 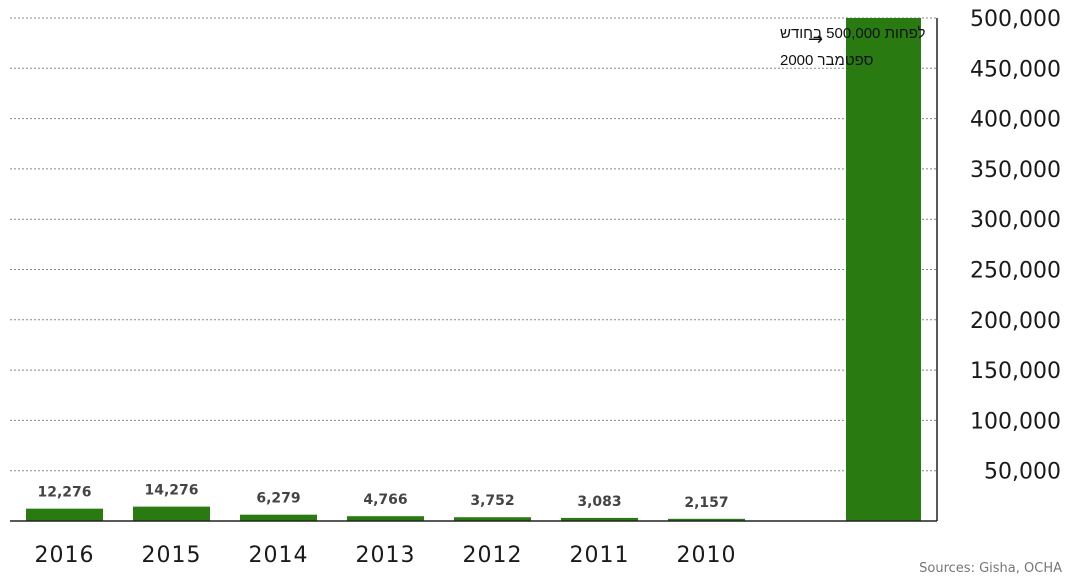 What do you see at coordinates (853, 47) in the screenshot?
I see `annotation: לפחות 500,000 בחודש ספטמבר 2000 →` at bounding box center [853, 47].